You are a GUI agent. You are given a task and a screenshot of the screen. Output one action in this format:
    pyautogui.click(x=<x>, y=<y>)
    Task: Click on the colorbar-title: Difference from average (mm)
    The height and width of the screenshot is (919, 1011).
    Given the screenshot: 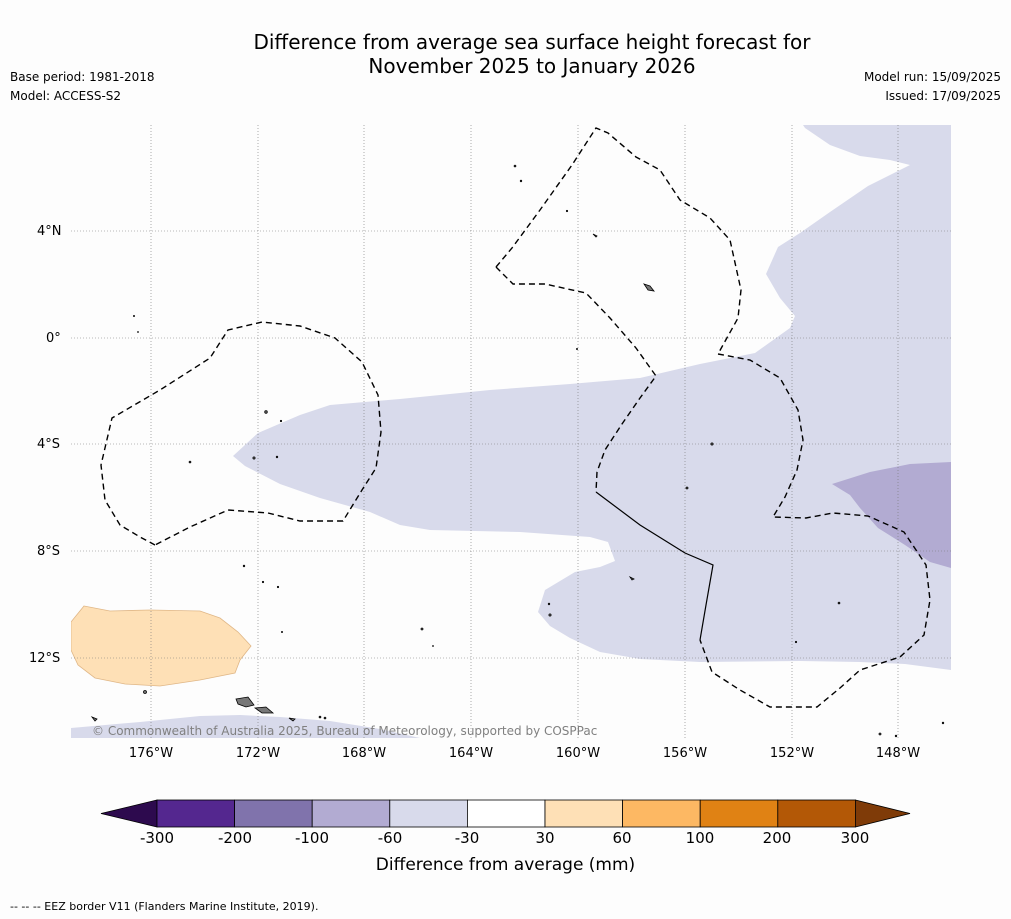 What is the action you would take?
    pyautogui.click(x=505, y=865)
    